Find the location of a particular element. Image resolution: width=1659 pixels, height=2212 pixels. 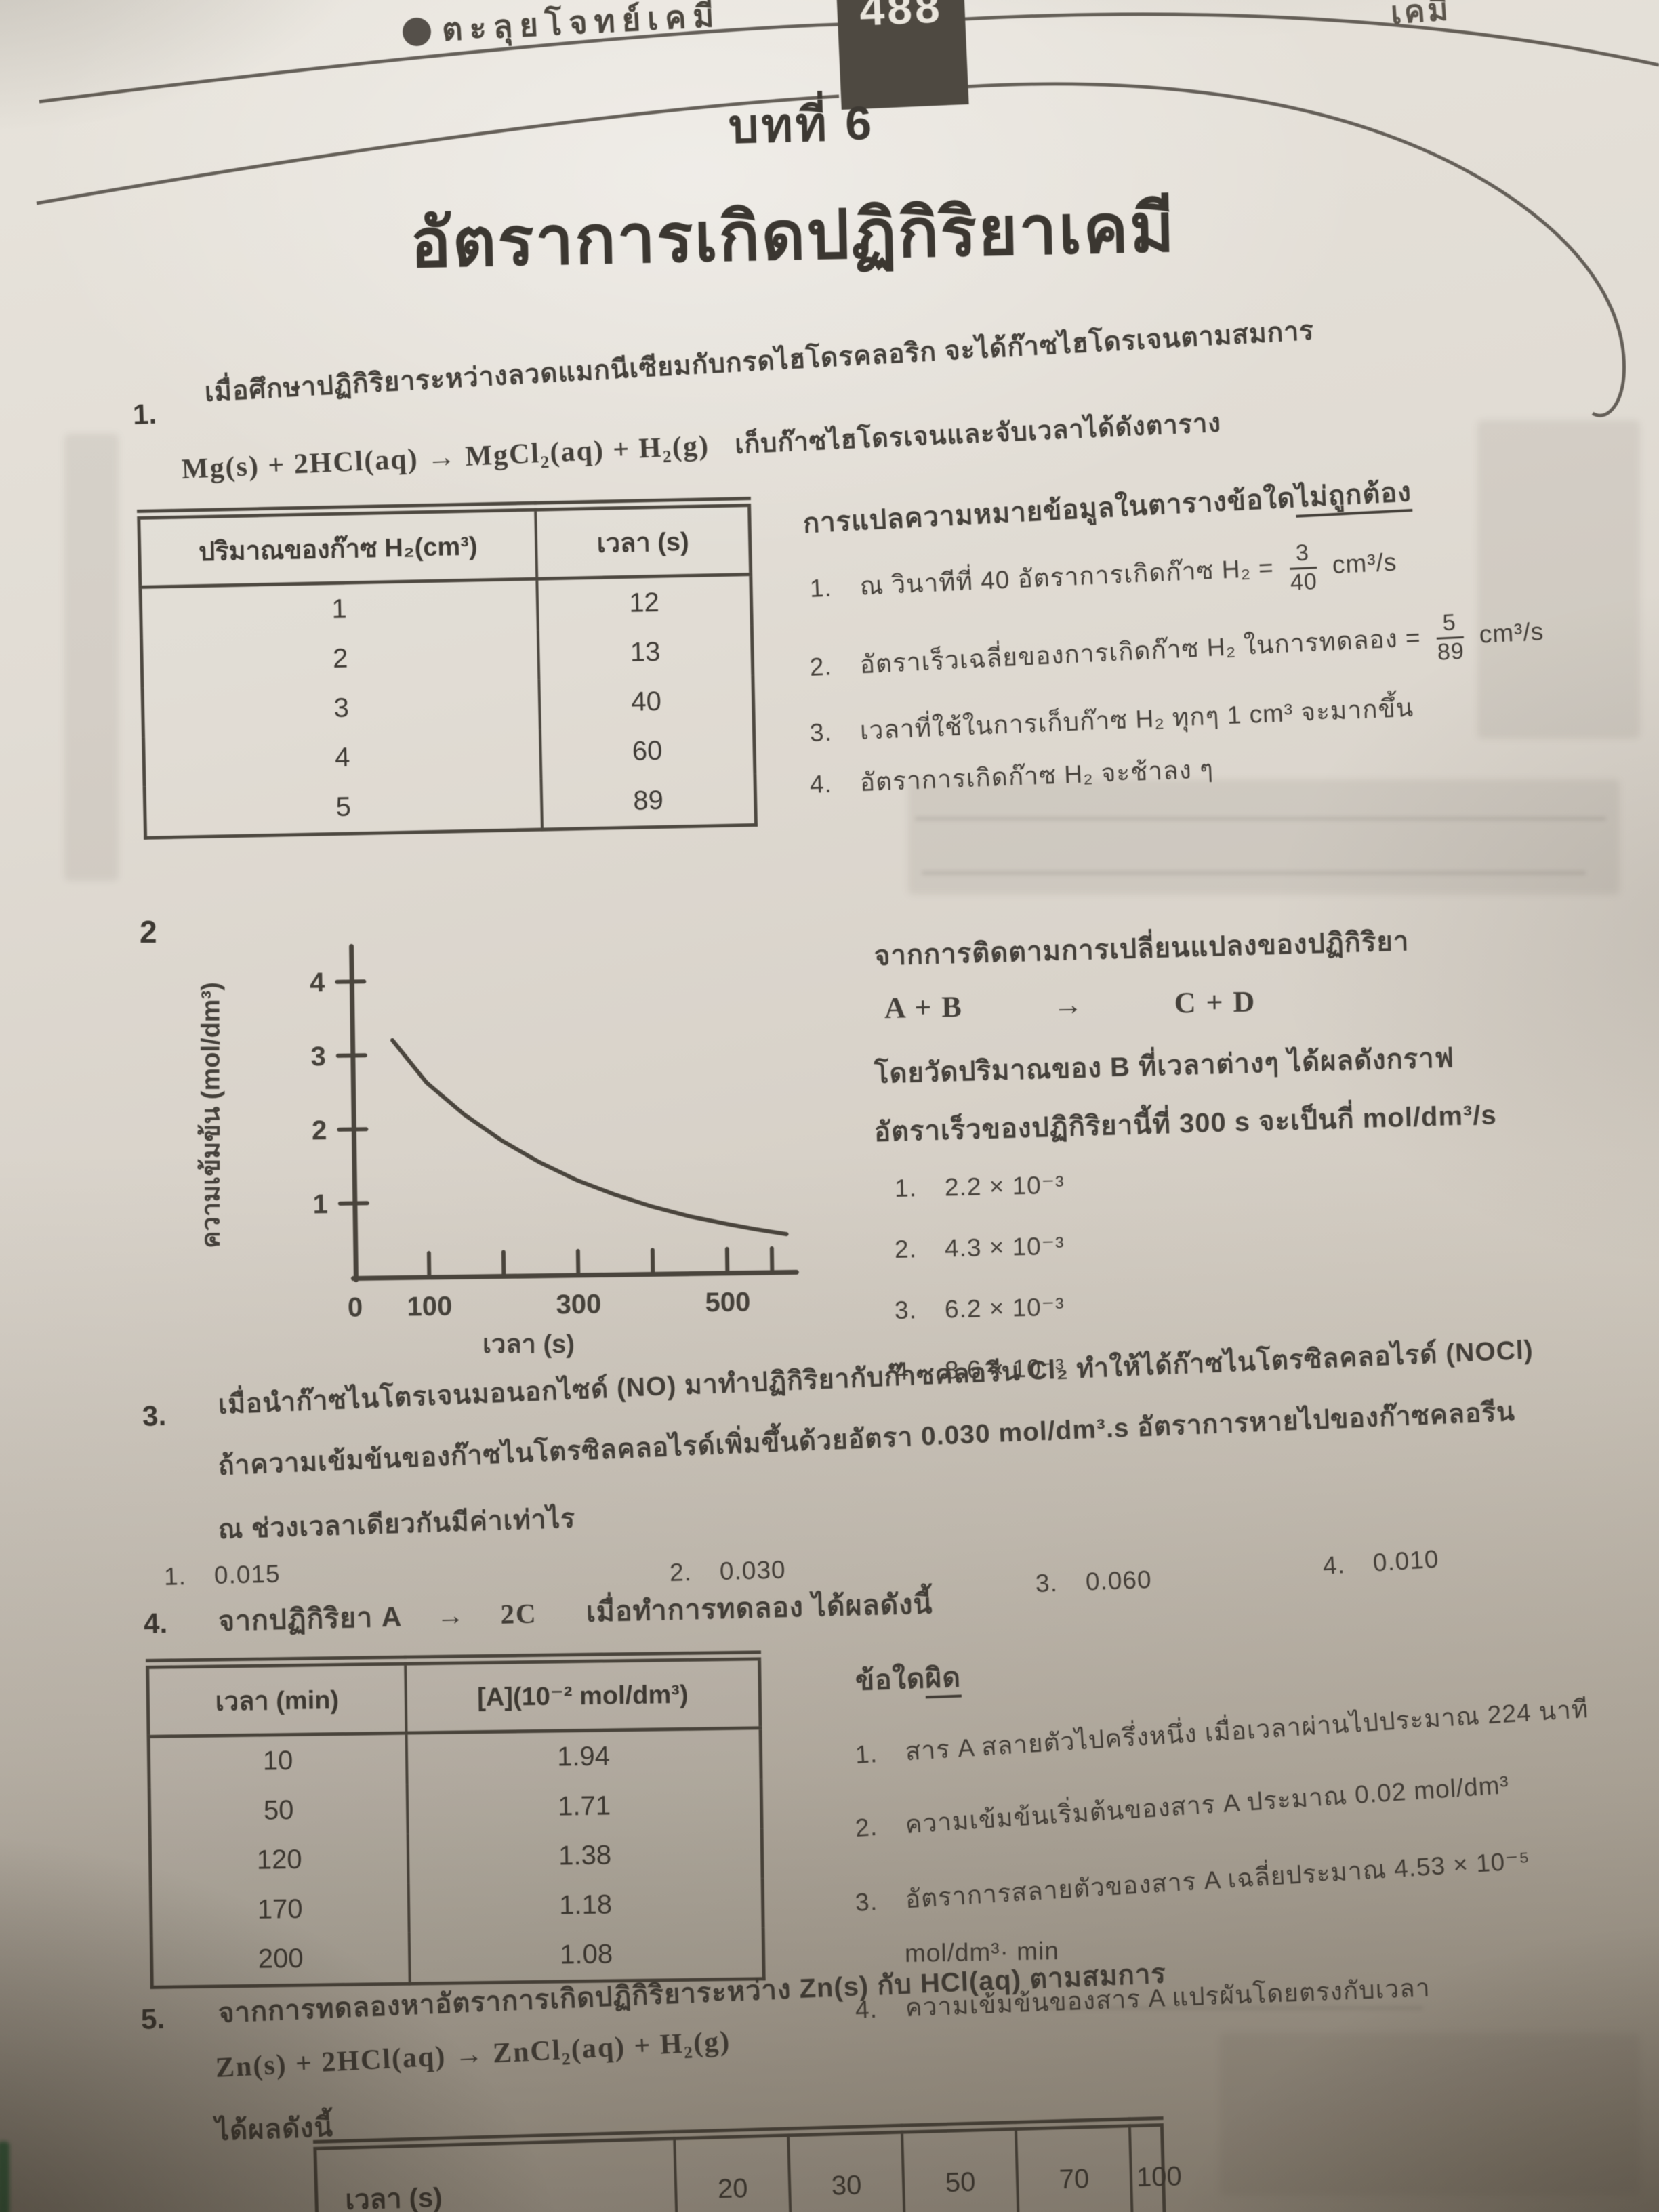

equation-right: C + D is located at coordinates (1215, 1002).